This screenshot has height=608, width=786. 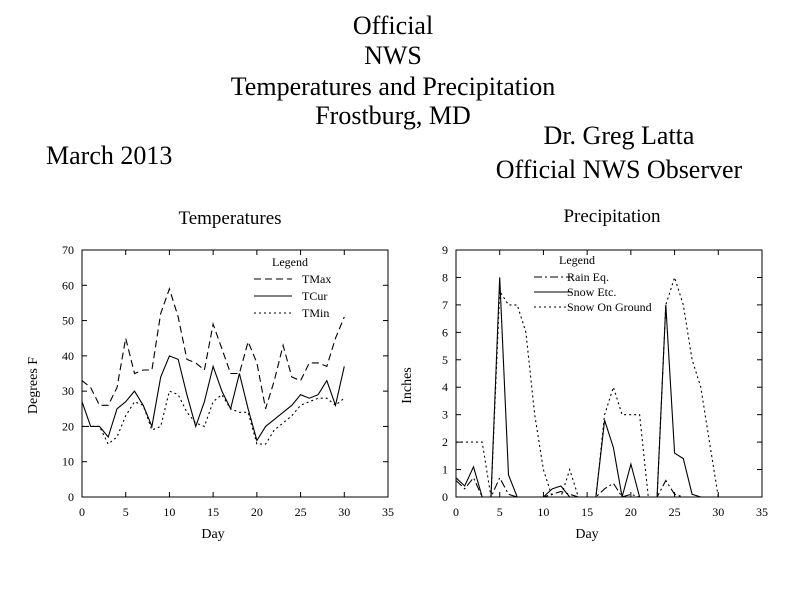 I want to click on y-tick-label: 4, so click(x=445, y=387).